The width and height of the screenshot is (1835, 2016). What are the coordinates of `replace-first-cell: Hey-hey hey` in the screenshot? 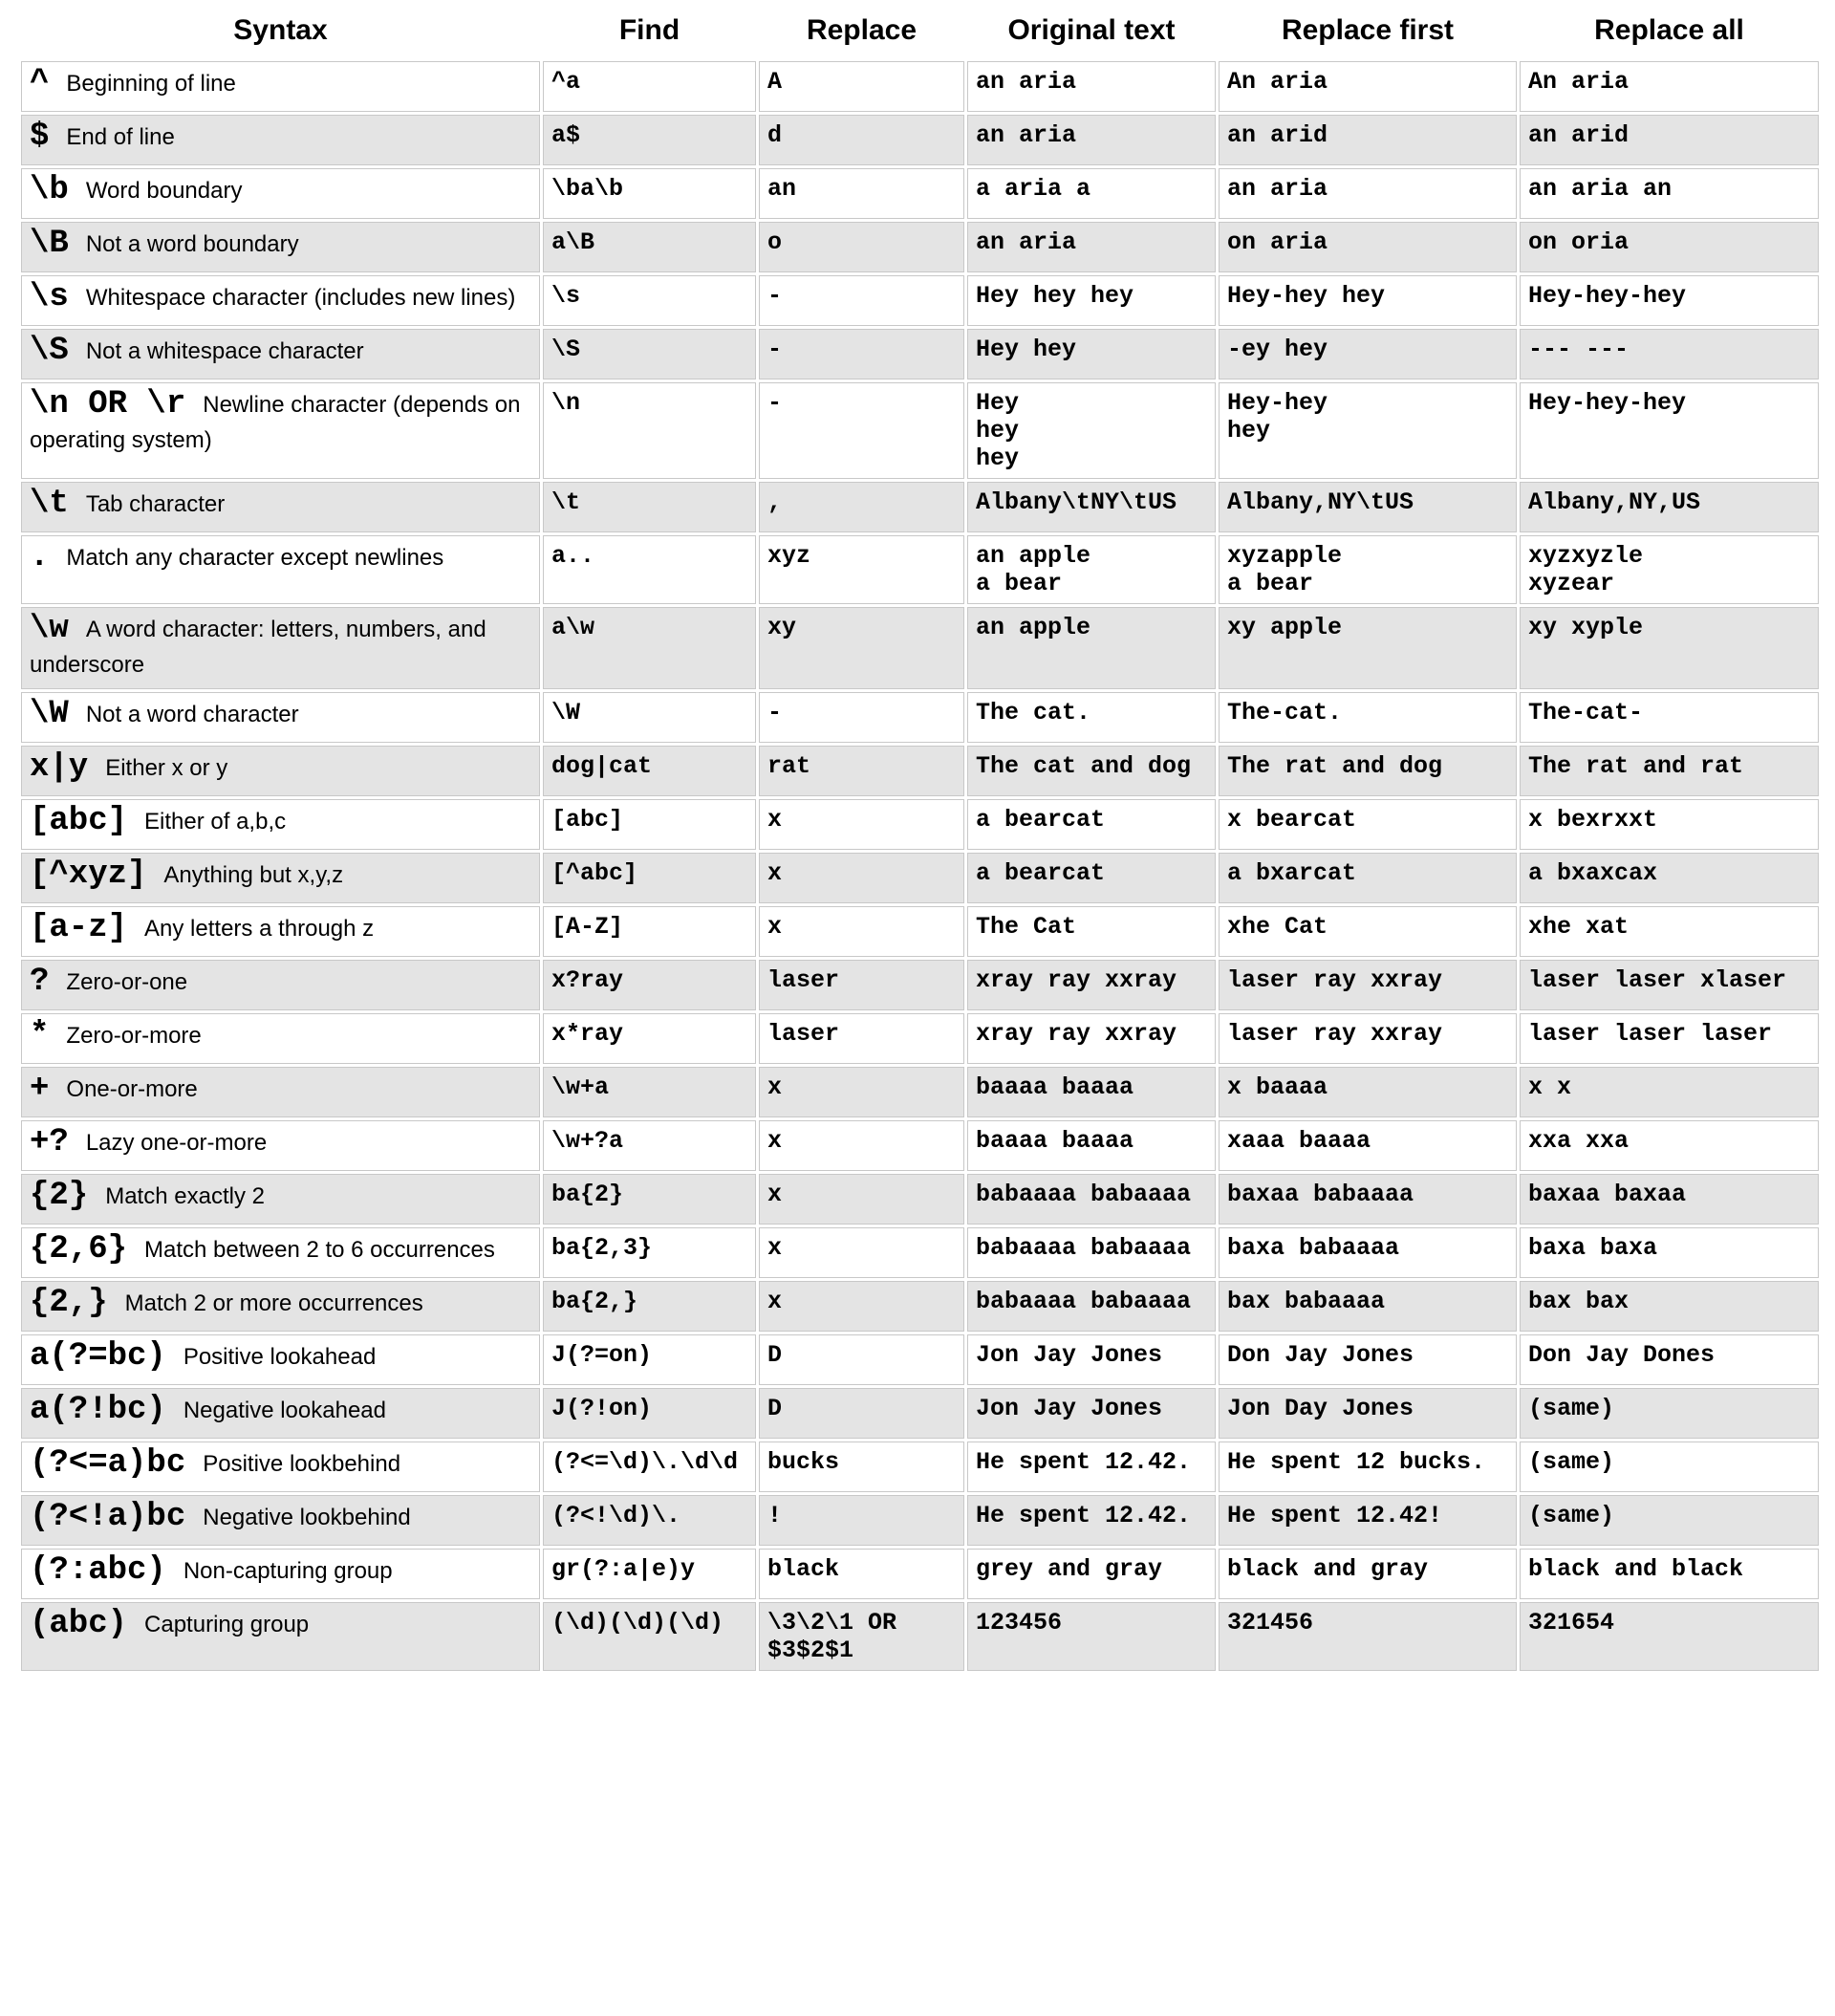 It's located at (1368, 300).